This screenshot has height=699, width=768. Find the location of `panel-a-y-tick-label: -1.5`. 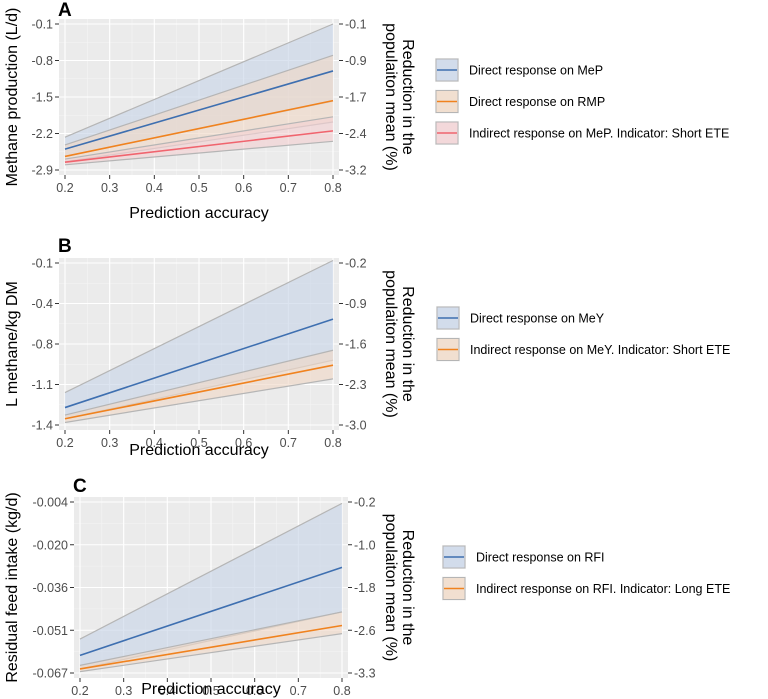

panel-a-y-tick-label: -1.5 is located at coordinates (42, 98).